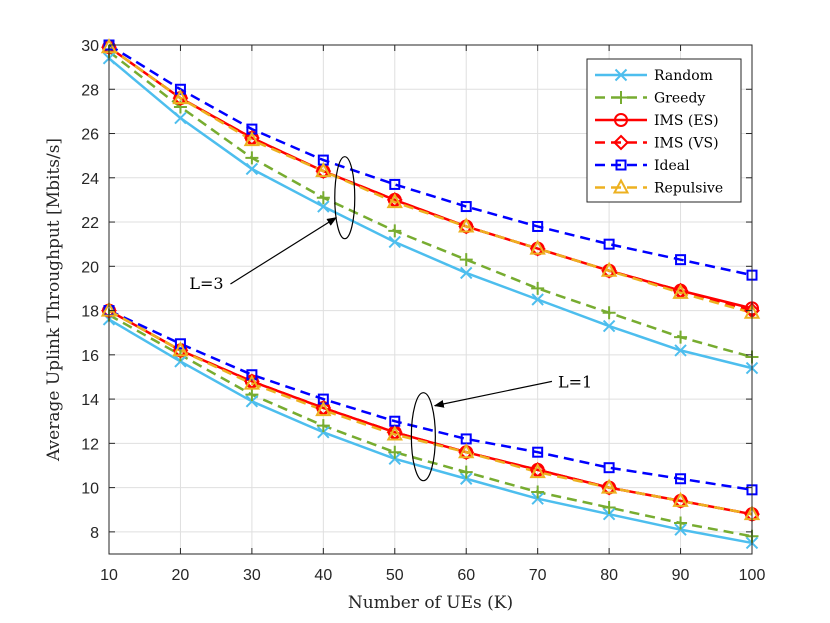 This screenshot has height=623, width=830. Describe the element at coordinates (90, 400) in the screenshot. I see `y-tick-label: 14` at that location.